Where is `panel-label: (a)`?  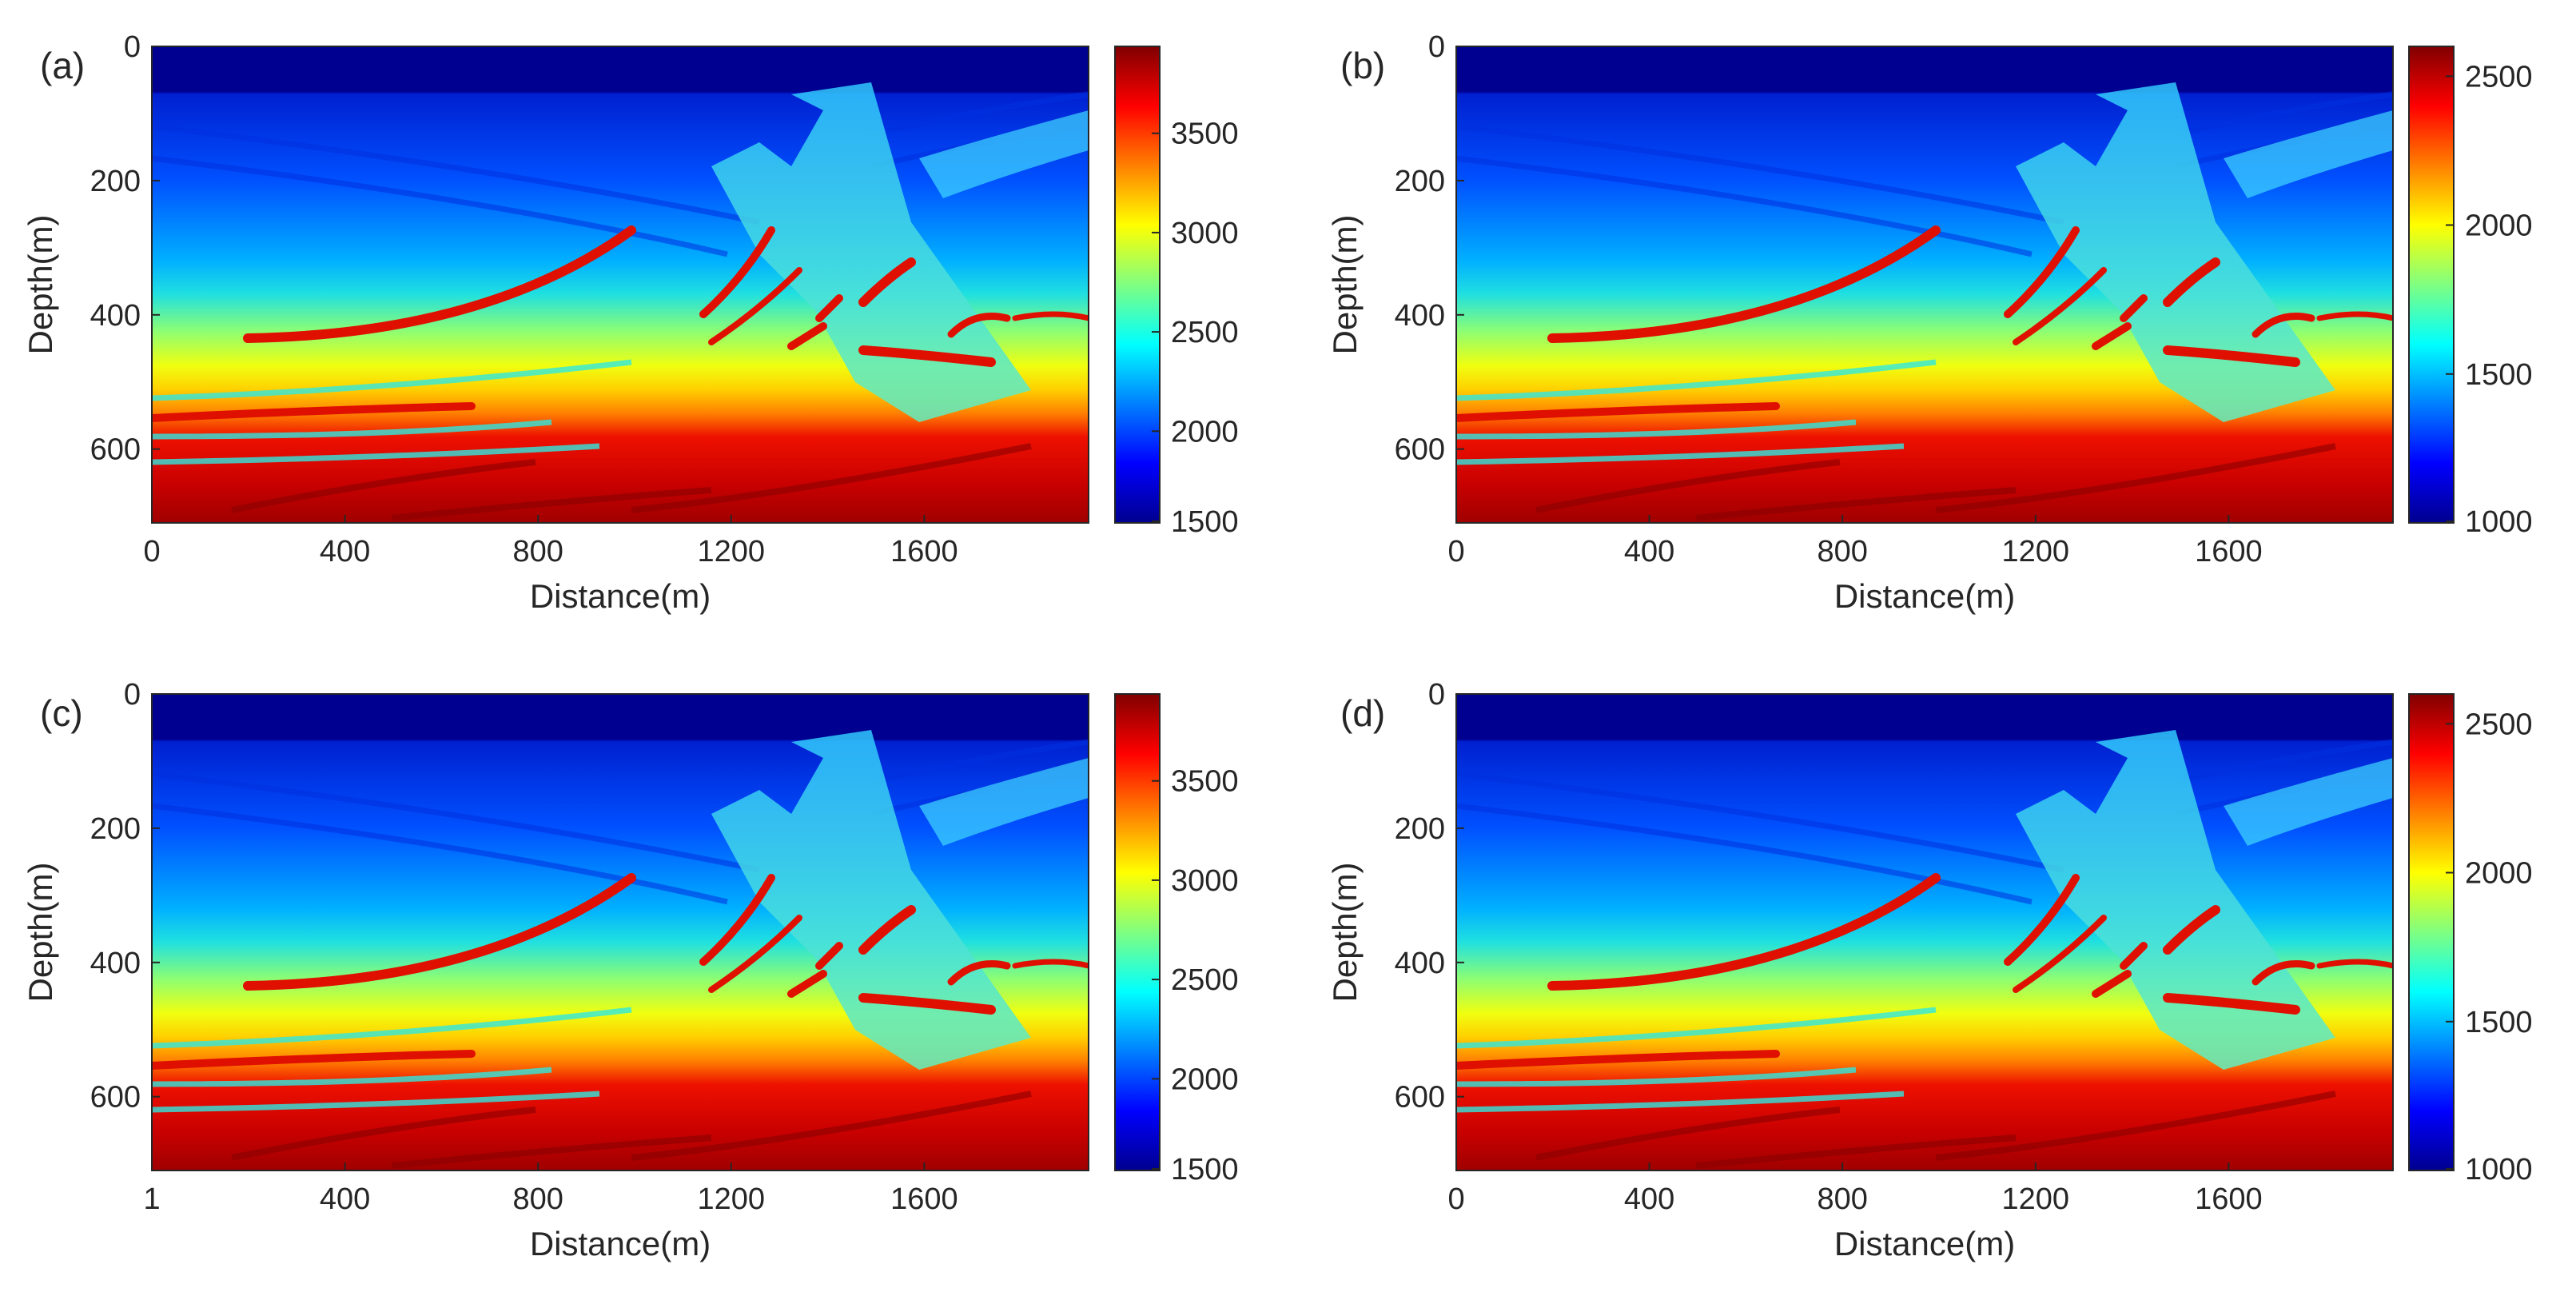 panel-label: (a) is located at coordinates (63, 65).